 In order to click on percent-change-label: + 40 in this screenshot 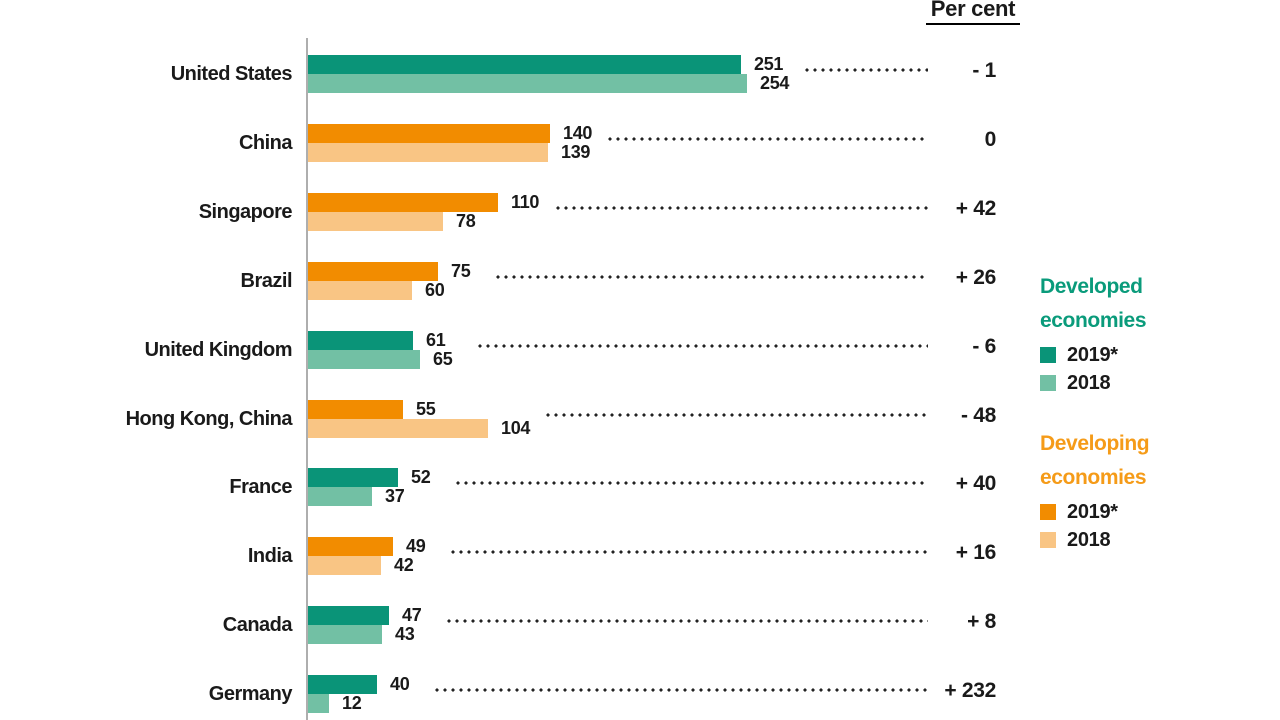, I will do `click(976, 483)`.